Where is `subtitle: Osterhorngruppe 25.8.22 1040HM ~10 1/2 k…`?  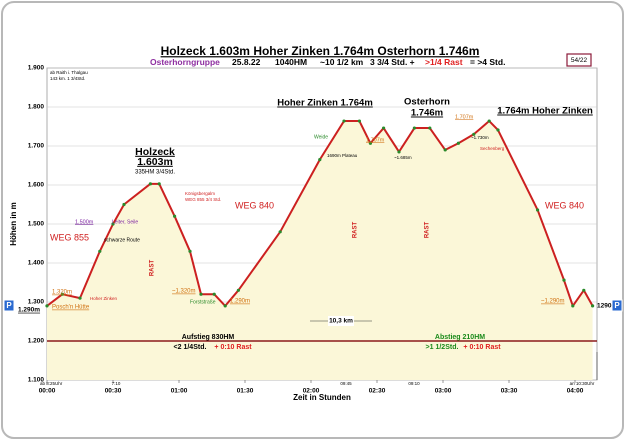
subtitle: Osterhorngruppe 25.8.22 1040HM ~10 1/2 k… is located at coordinates (327, 62).